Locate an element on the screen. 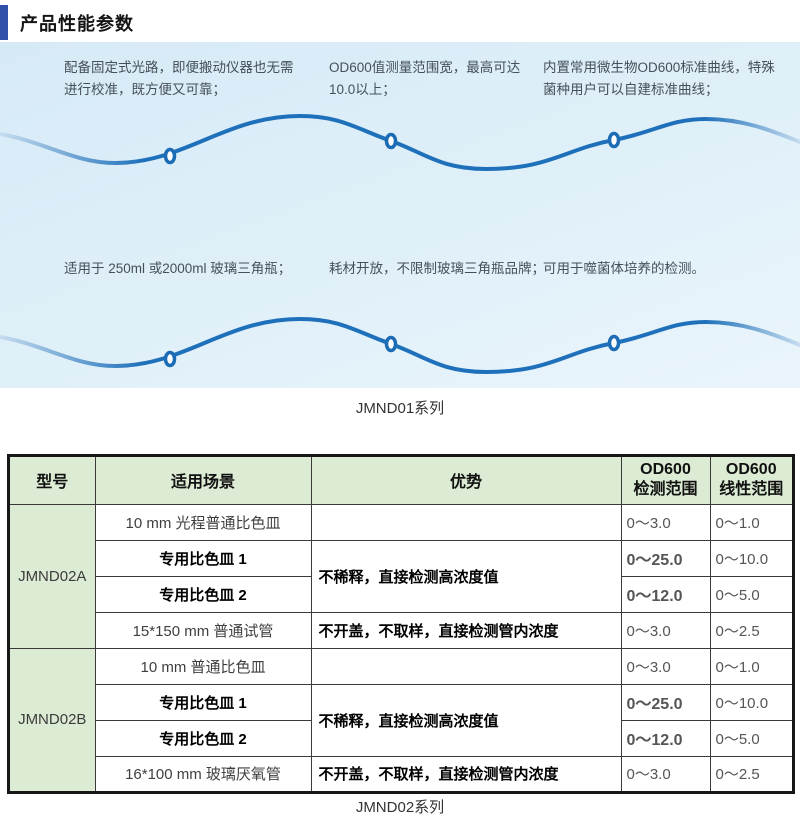 The image size is (800, 818). series1-caption: JMND01系列 is located at coordinates (400, 408).